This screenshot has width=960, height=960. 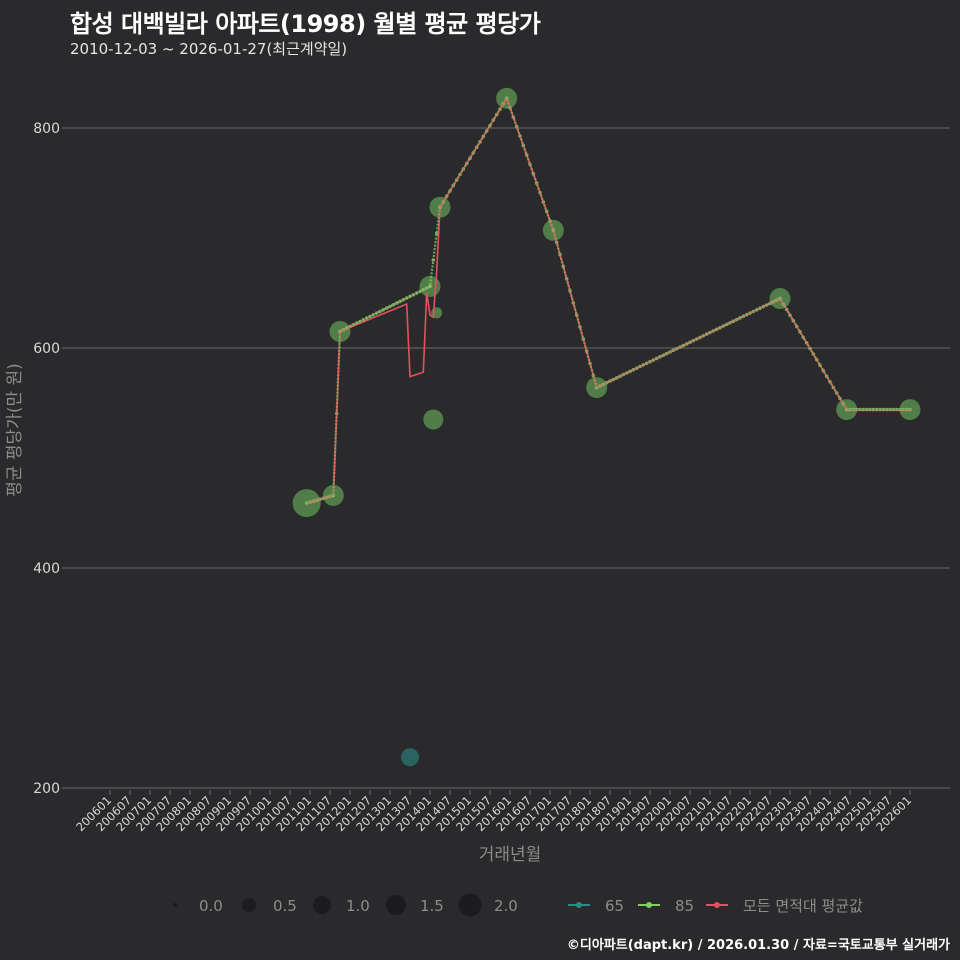 I want to click on y-tick-label: 200, so click(x=46, y=789).